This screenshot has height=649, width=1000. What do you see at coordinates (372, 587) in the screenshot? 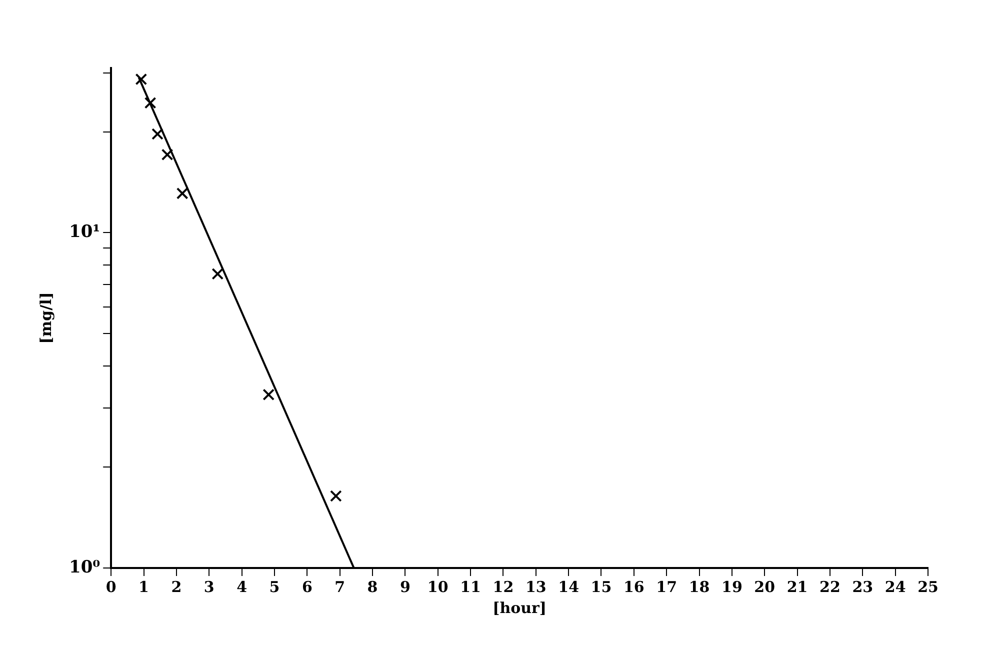
I see `x-tick-label: 8` at bounding box center [372, 587].